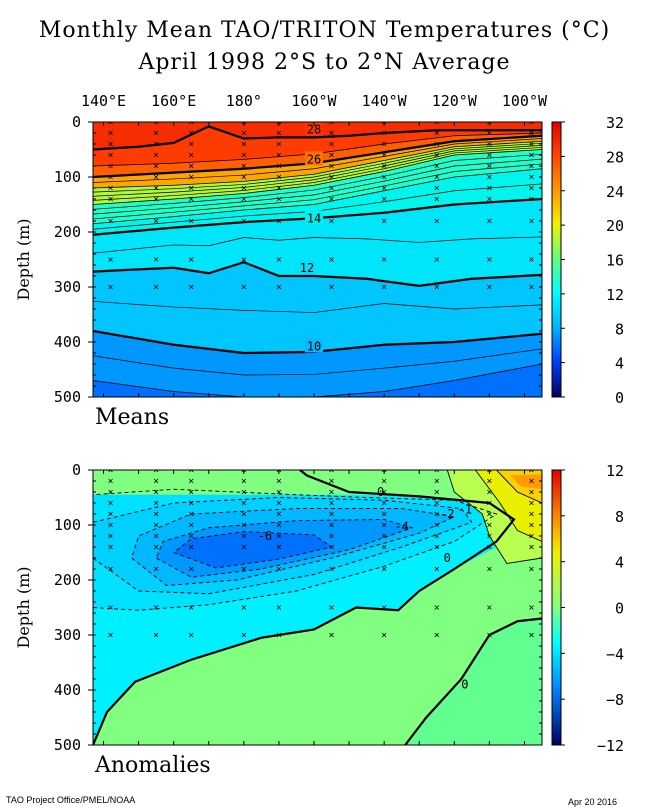  Describe the element at coordinates (23, 259) in the screenshot. I see `y-axis-label: Depth (m)` at that location.